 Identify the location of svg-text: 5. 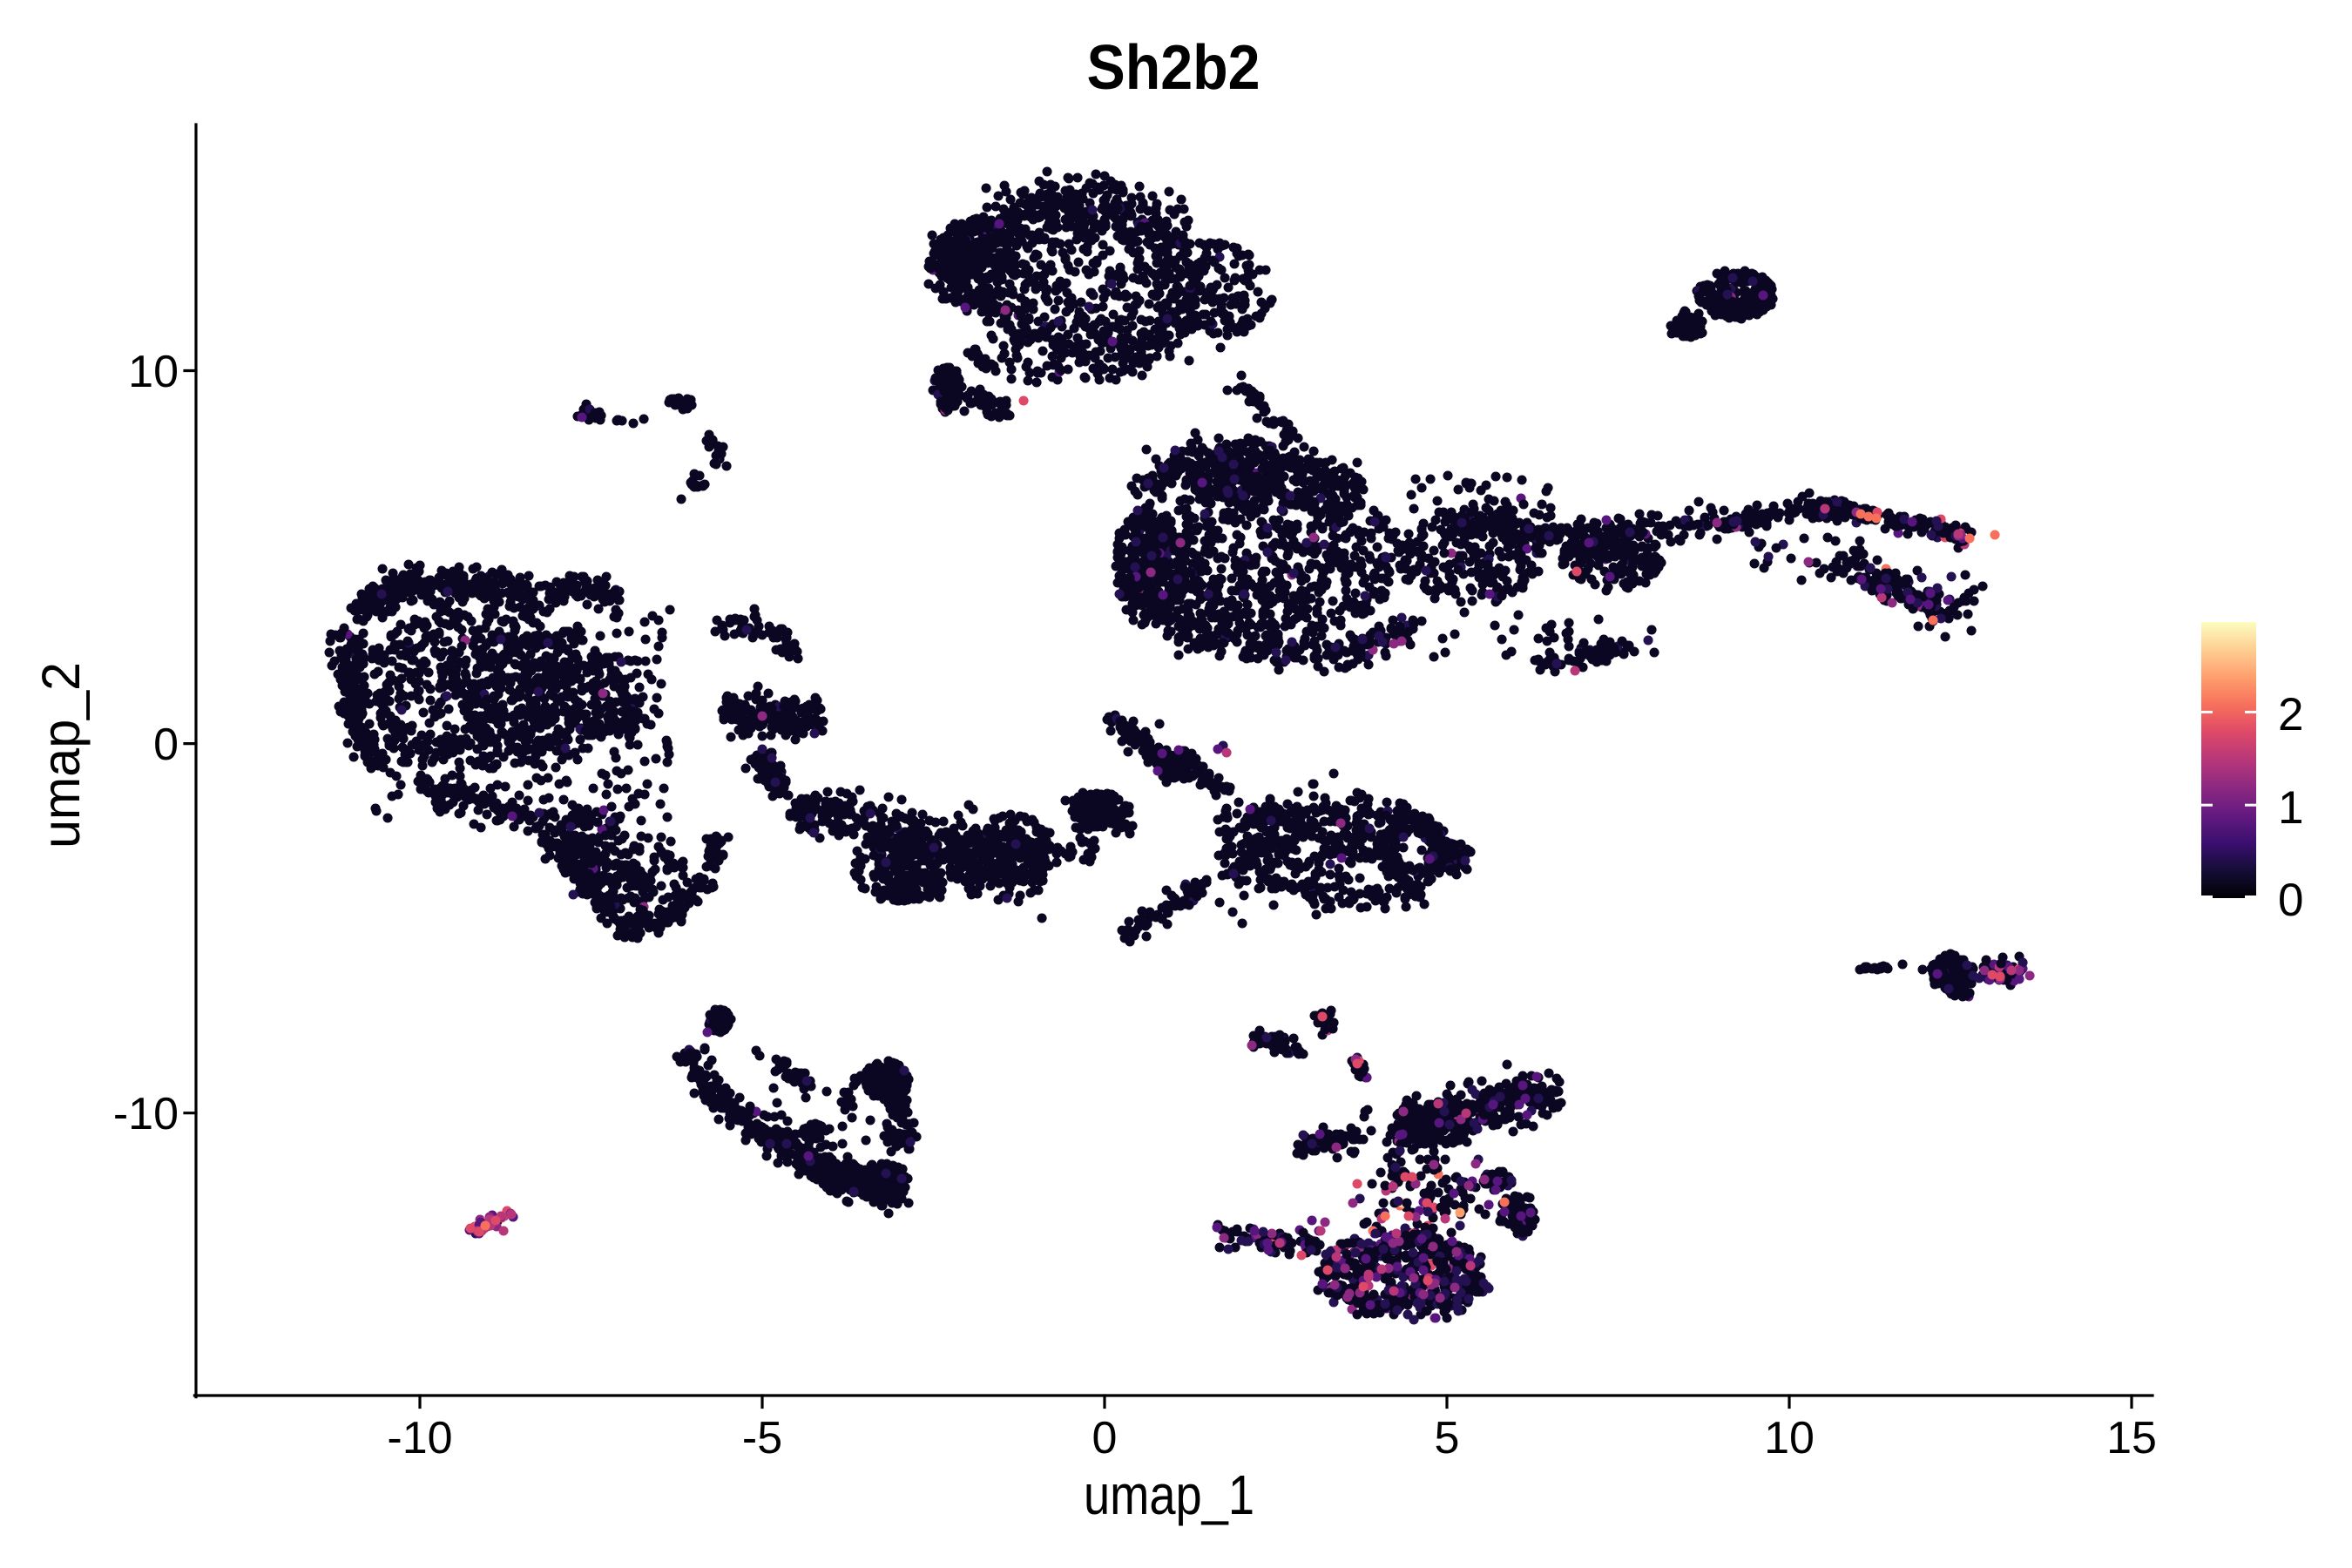
(1447, 1438).